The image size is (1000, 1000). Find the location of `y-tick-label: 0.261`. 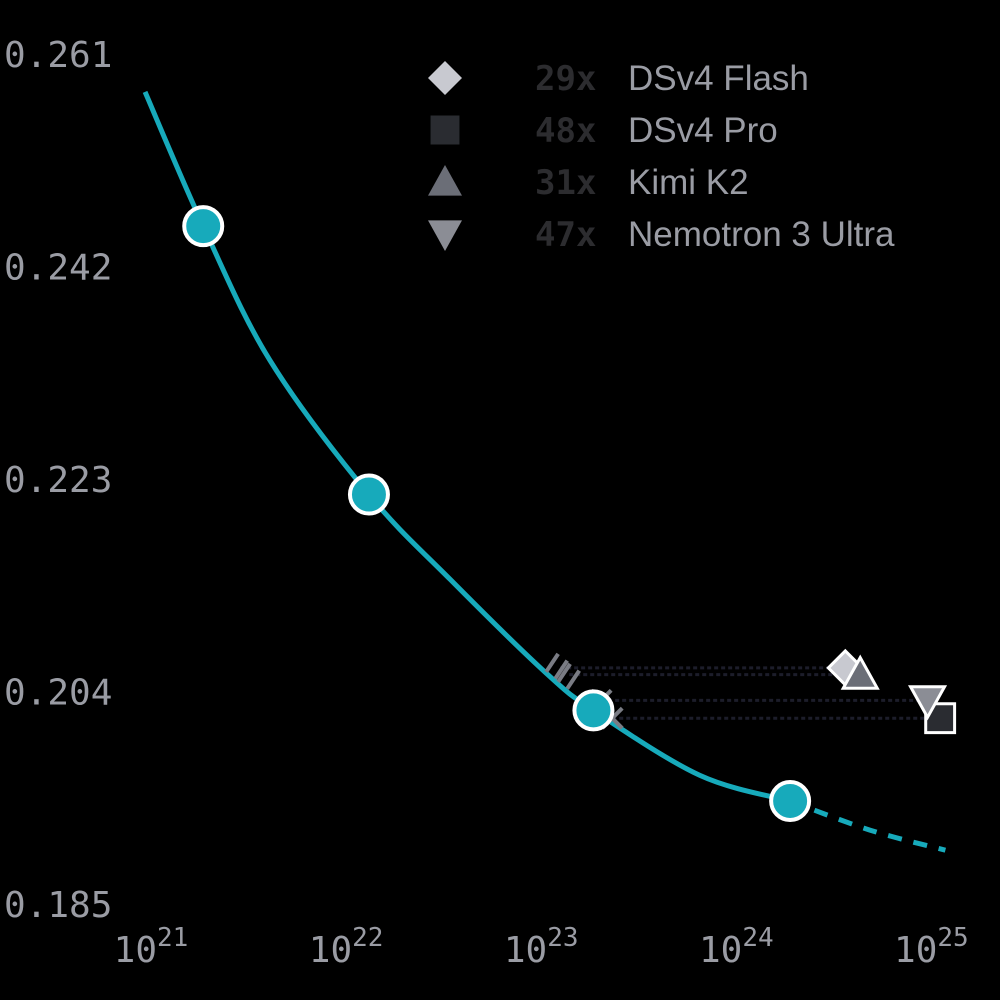

y-tick-label: 0.261 is located at coordinates (58, 55).